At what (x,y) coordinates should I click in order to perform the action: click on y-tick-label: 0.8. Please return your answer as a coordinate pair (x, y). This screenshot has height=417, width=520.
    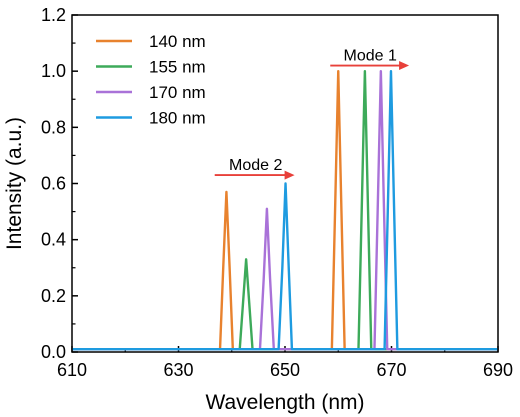
    Looking at the image, I should click on (53, 127).